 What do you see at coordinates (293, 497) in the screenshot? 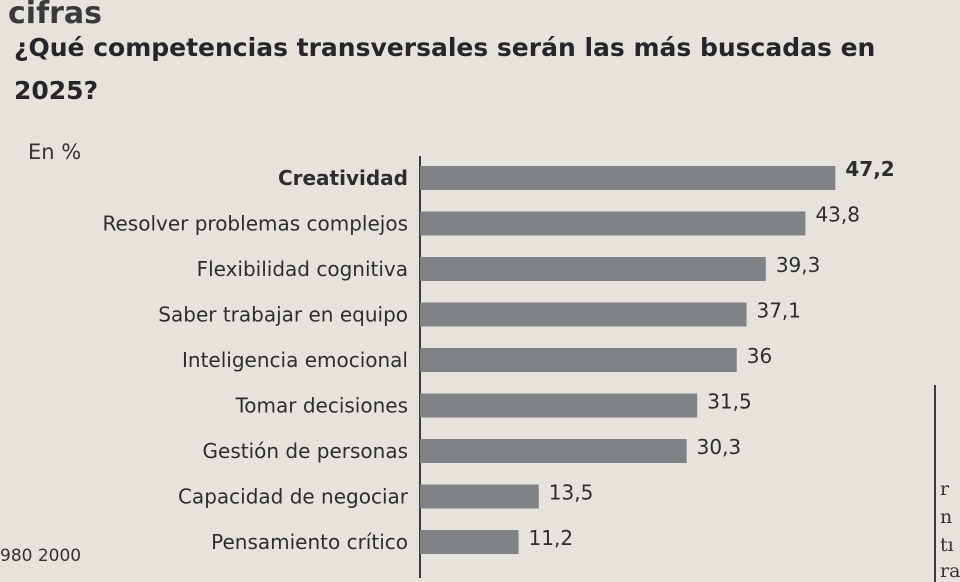
I see `category-label-8: Capacidad de negociar` at bounding box center [293, 497].